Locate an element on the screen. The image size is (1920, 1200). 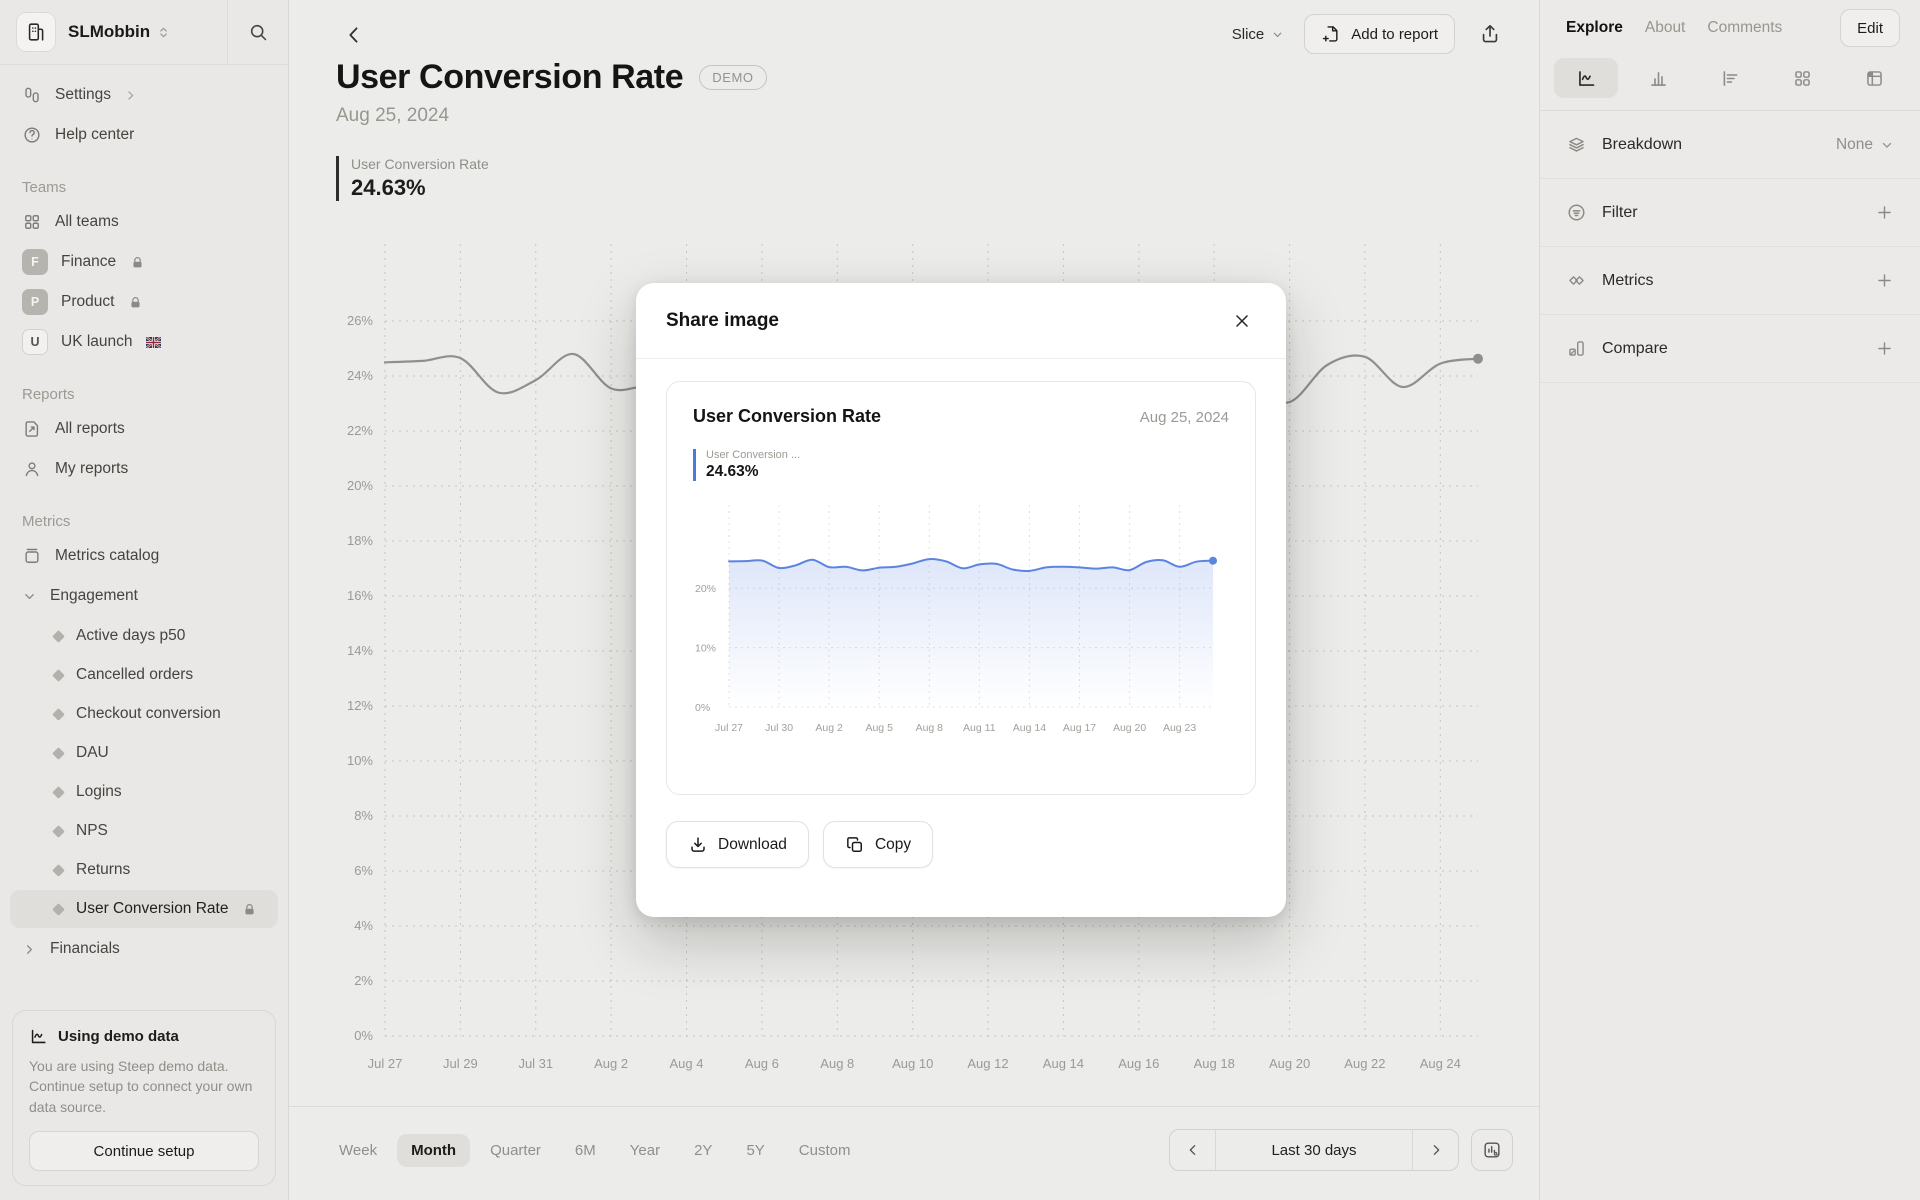
range-prev-button is located at coordinates (1193, 1150).